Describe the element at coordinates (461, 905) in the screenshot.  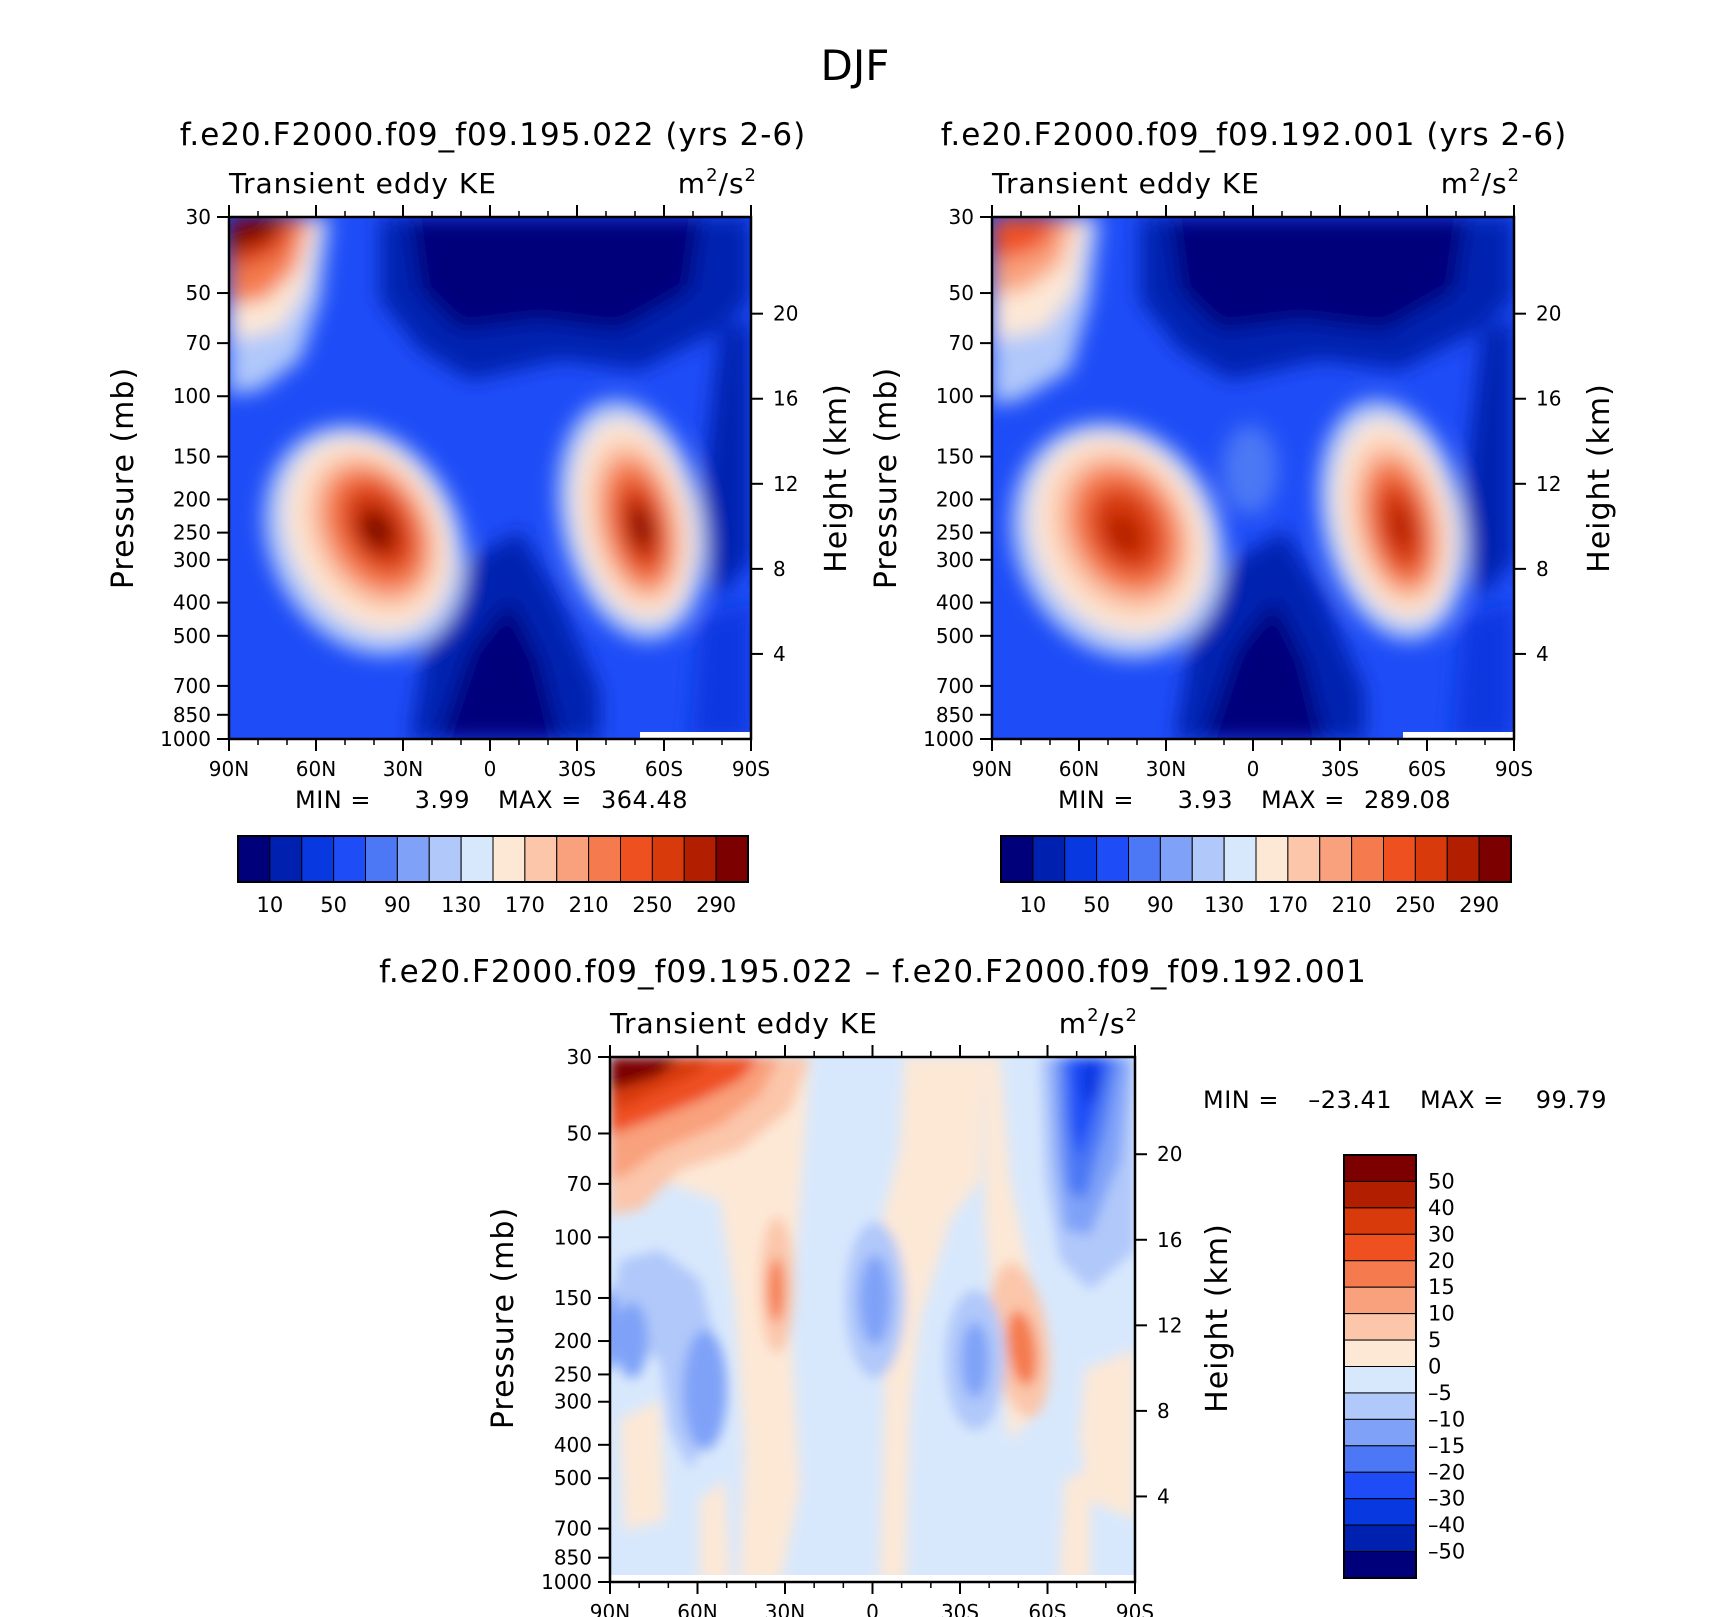
I see `colorbar-label: 130` at that location.